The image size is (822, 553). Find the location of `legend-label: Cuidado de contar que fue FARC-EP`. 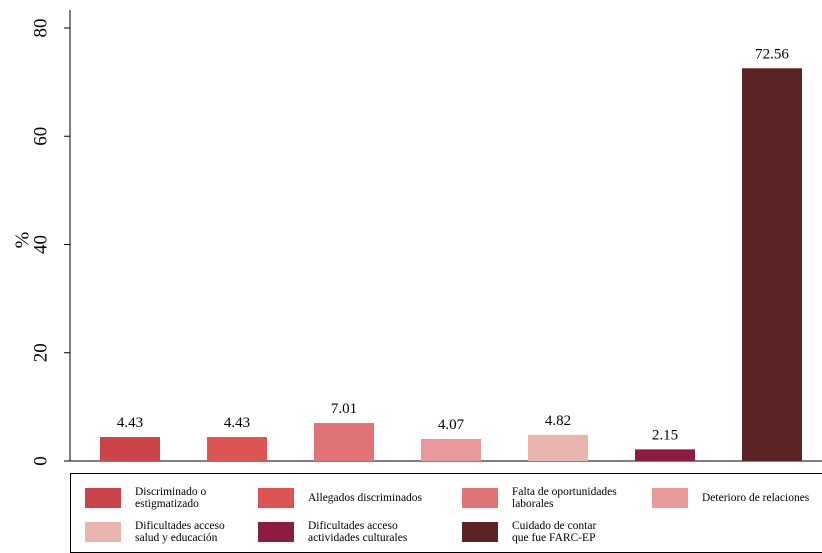

legend-label: Cuidado de contar que fue FARC-EP is located at coordinates (554, 532).